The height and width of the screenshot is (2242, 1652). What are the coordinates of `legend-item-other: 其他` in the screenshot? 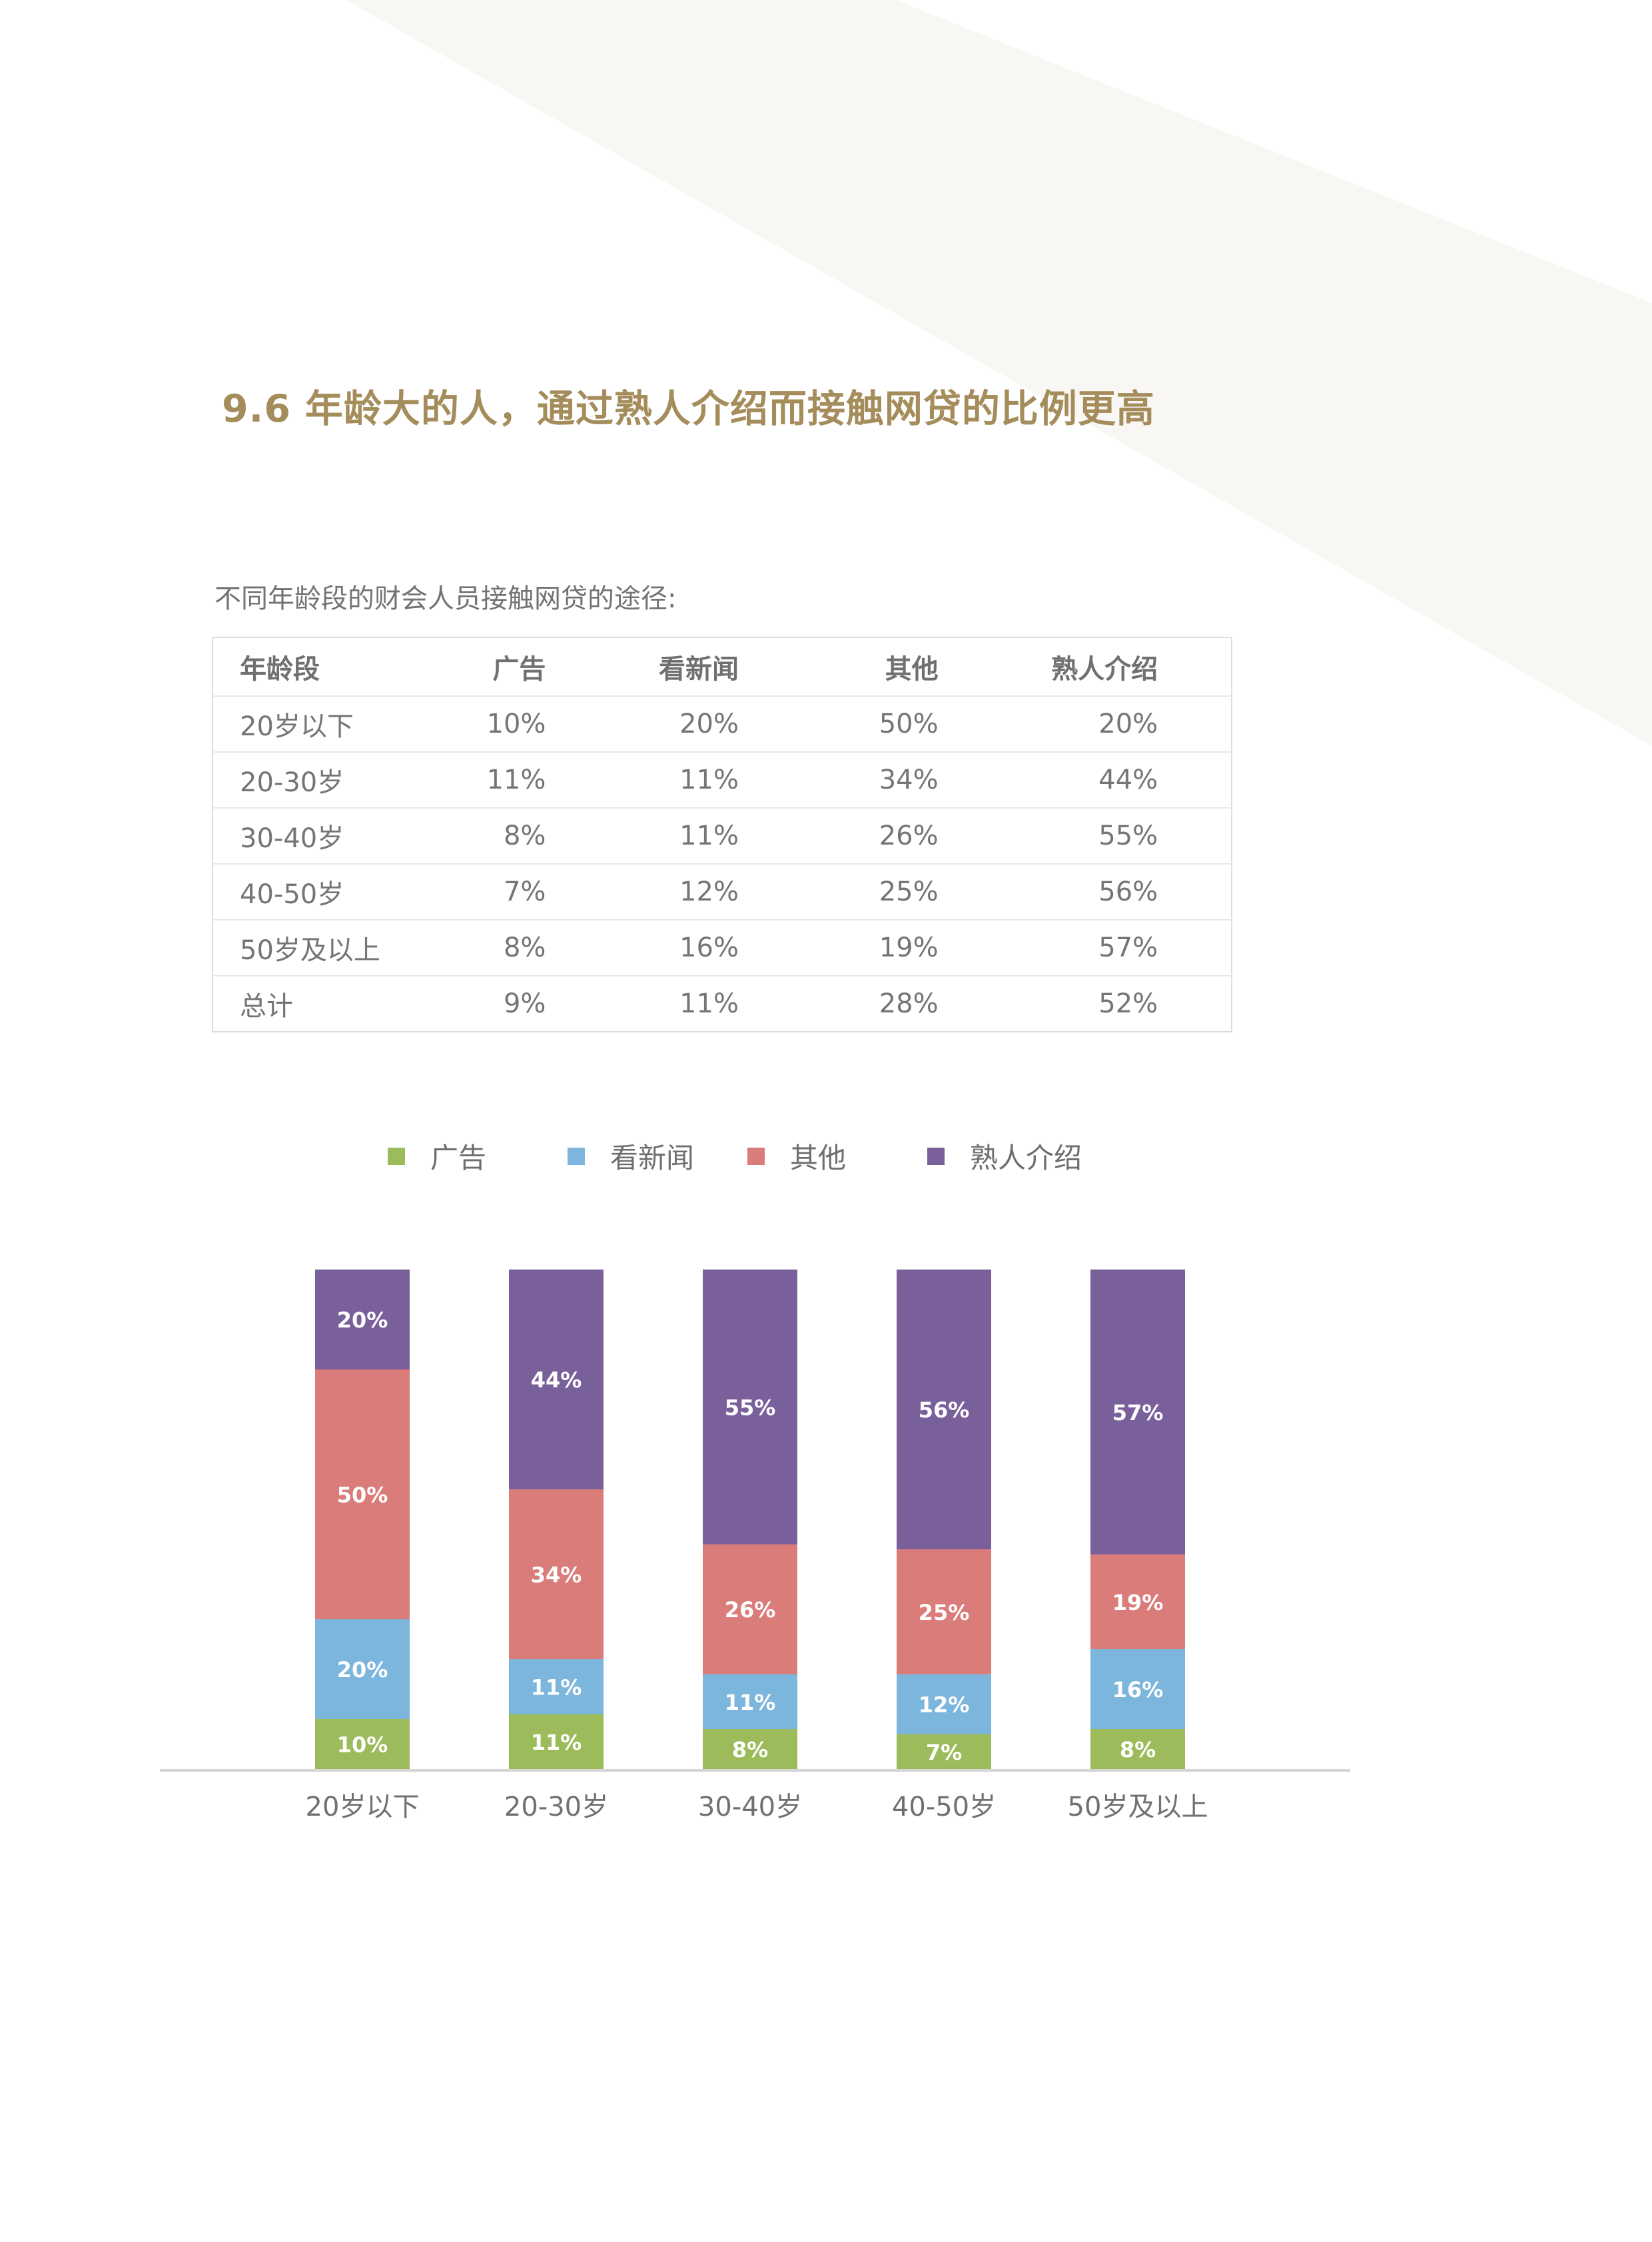 It's located at (796, 1156).